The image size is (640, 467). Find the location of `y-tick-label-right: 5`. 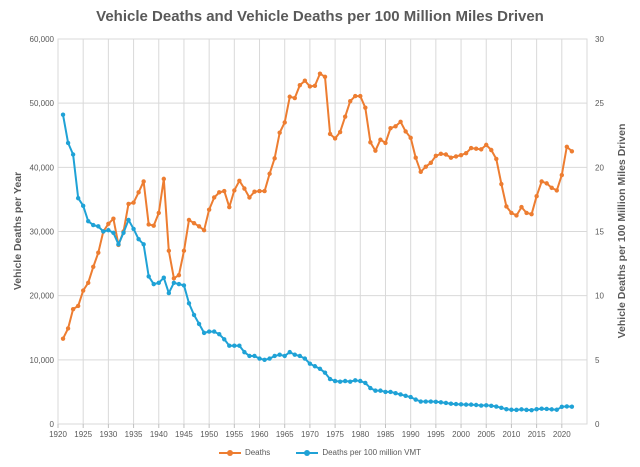

y-tick-label-right: 5 is located at coordinates (597, 360).